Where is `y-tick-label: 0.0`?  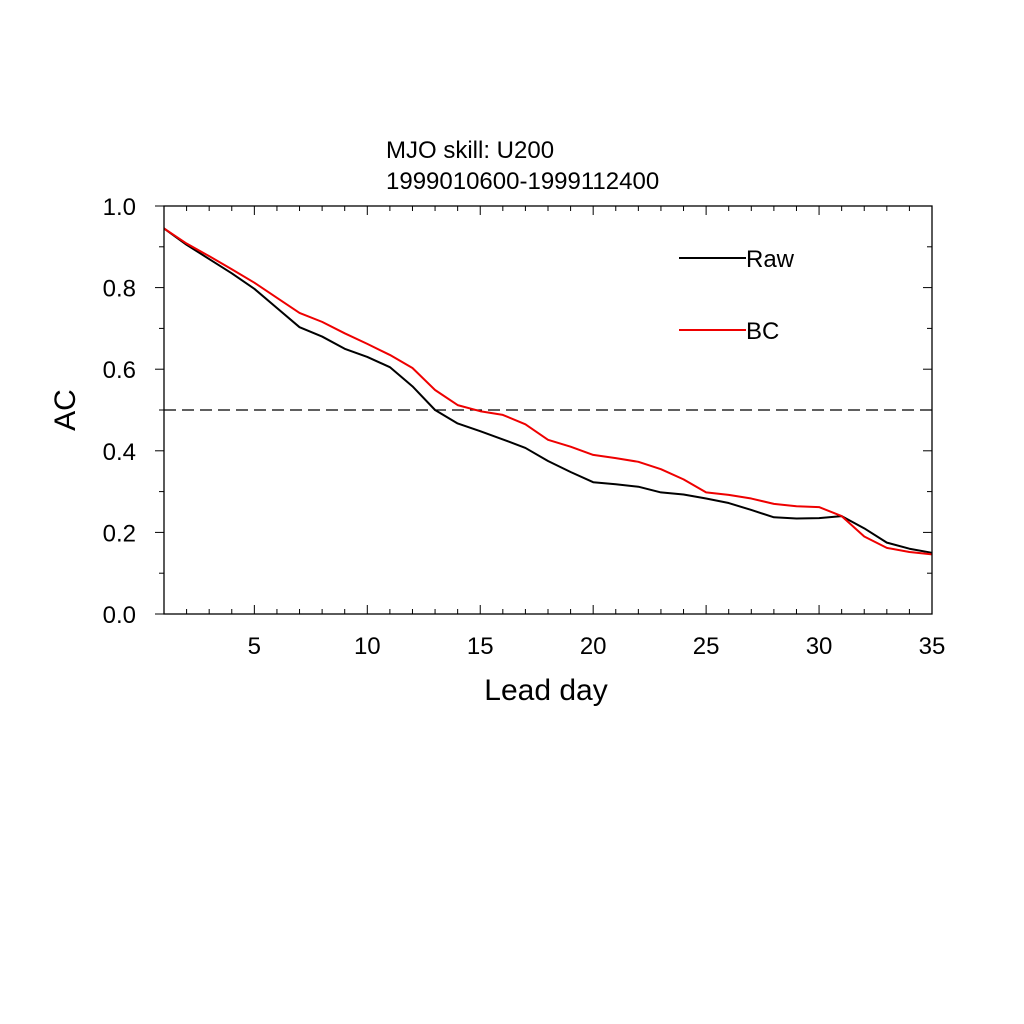 y-tick-label: 0.0 is located at coordinates (119, 615).